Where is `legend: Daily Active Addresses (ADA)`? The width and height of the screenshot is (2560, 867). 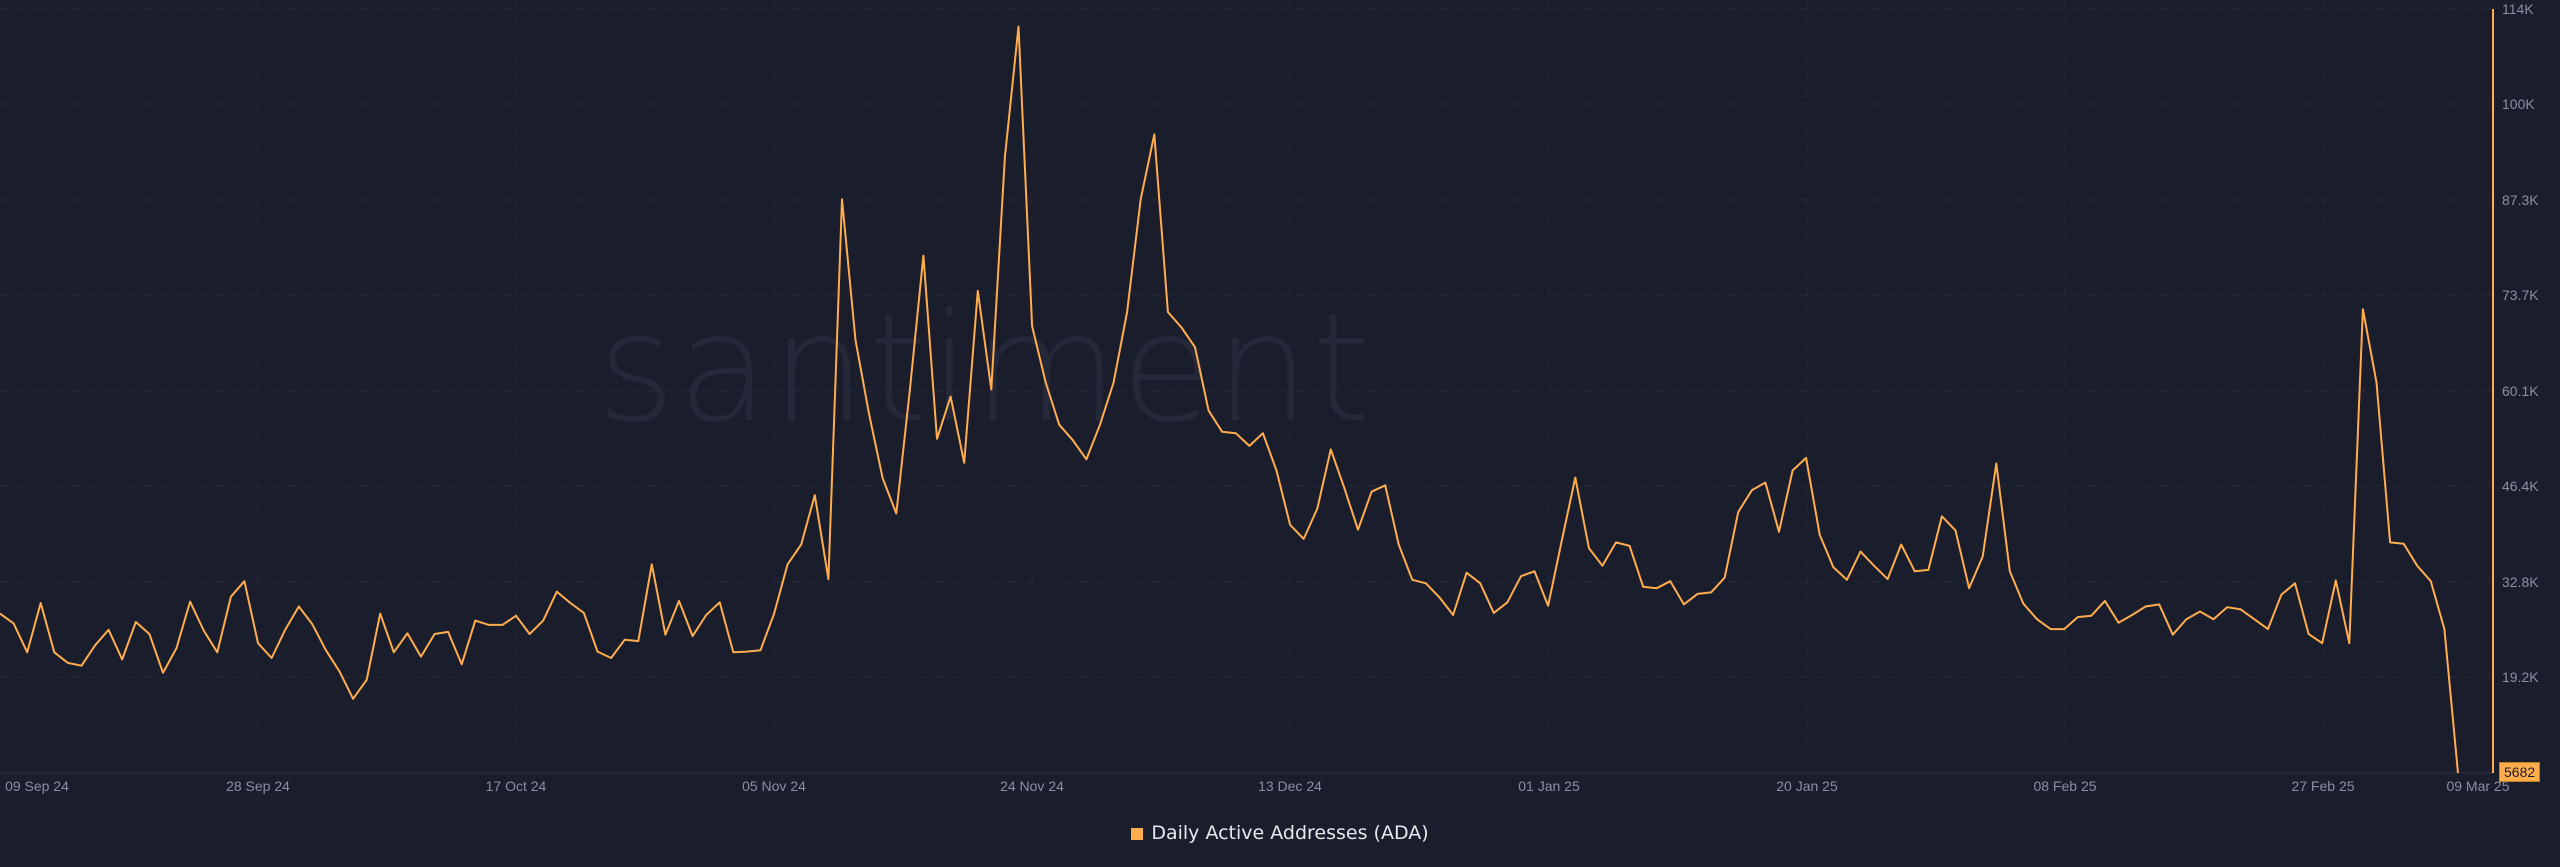 legend: Daily Active Addresses (ADA) is located at coordinates (1280, 833).